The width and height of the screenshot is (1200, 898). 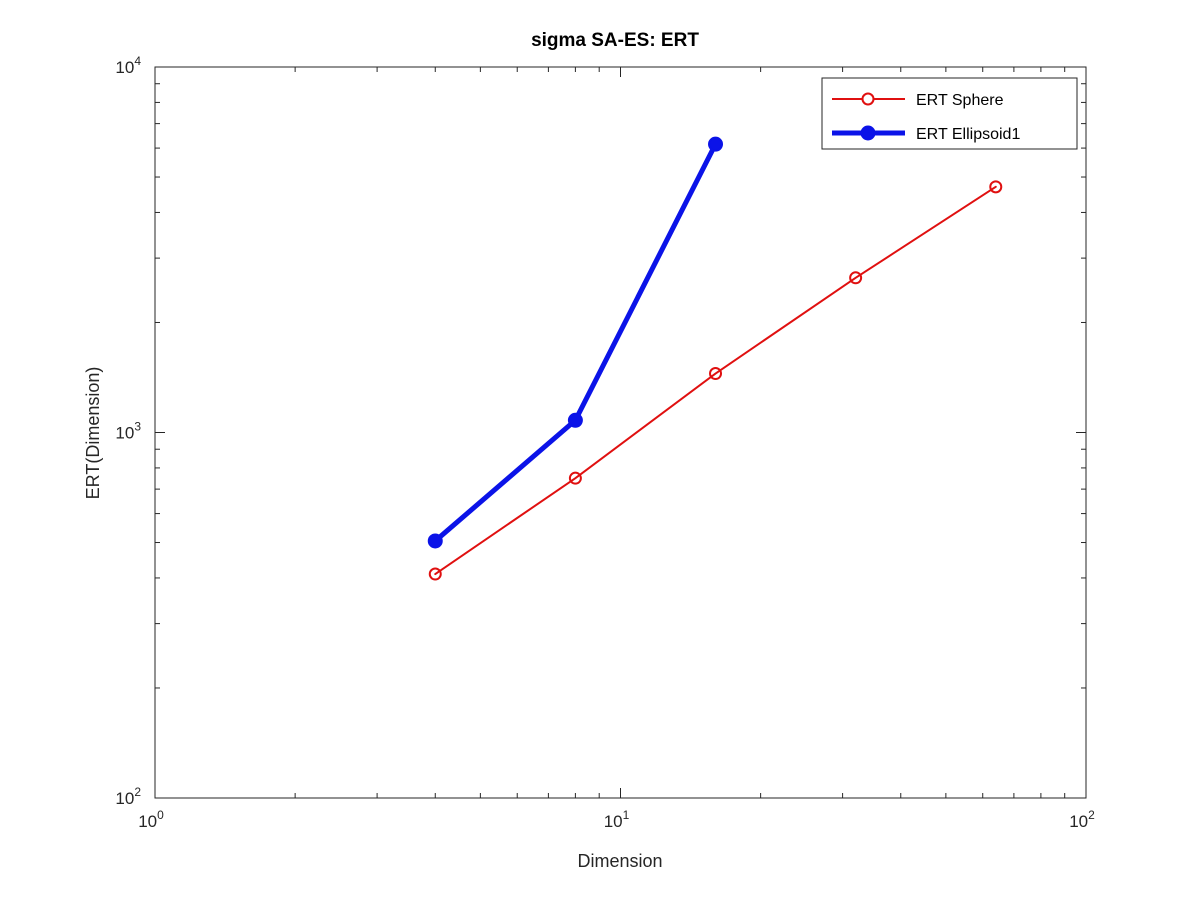 I want to click on y-tick-label: 10⁴, so click(x=128, y=65).